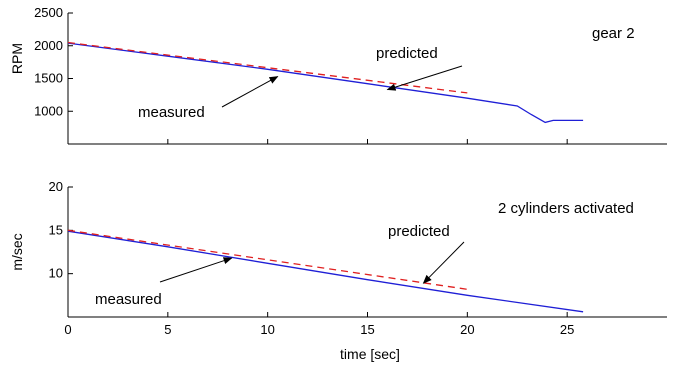  I want to click on y-axis-label: m/sec, so click(17, 251).